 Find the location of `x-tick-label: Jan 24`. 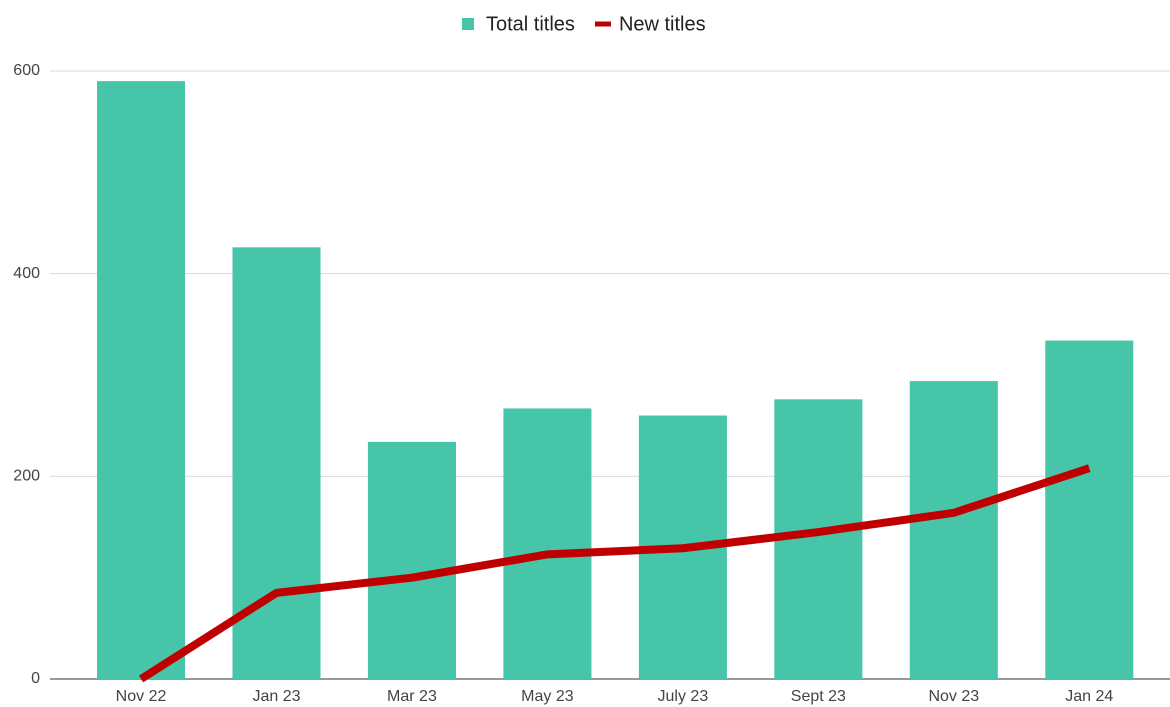

x-tick-label: Jan 24 is located at coordinates (1089, 696).